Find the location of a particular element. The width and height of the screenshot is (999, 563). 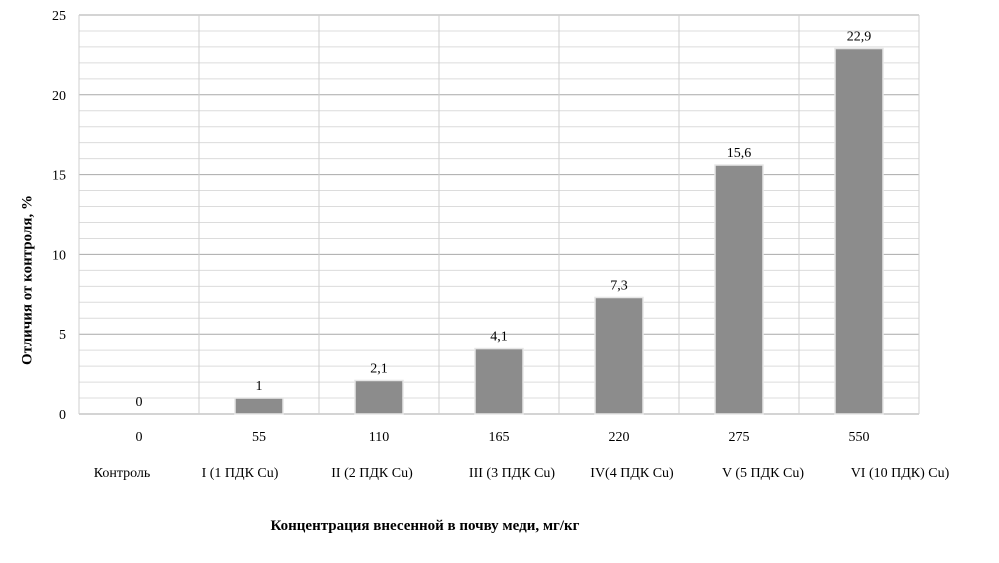

y-tick-label: 5 is located at coordinates (62, 335).